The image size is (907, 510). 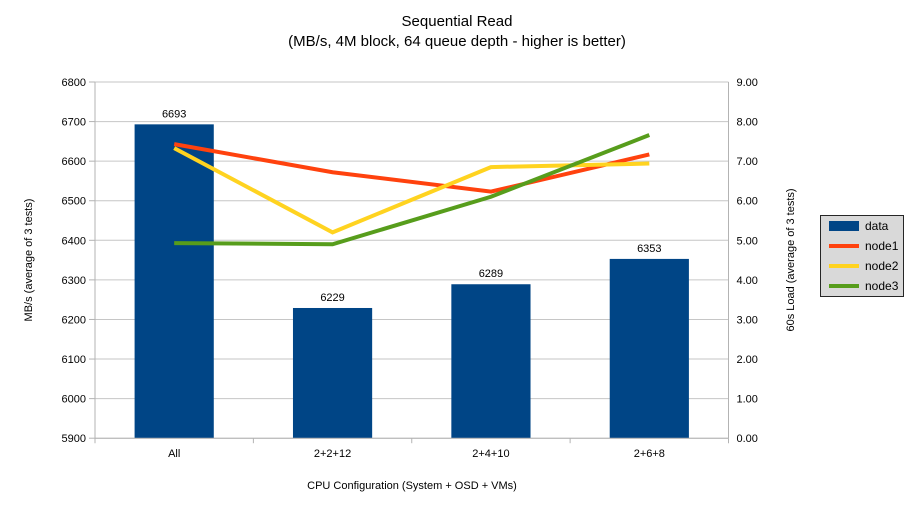 I want to click on left-axis-tick-label: 6800, so click(x=74, y=83).